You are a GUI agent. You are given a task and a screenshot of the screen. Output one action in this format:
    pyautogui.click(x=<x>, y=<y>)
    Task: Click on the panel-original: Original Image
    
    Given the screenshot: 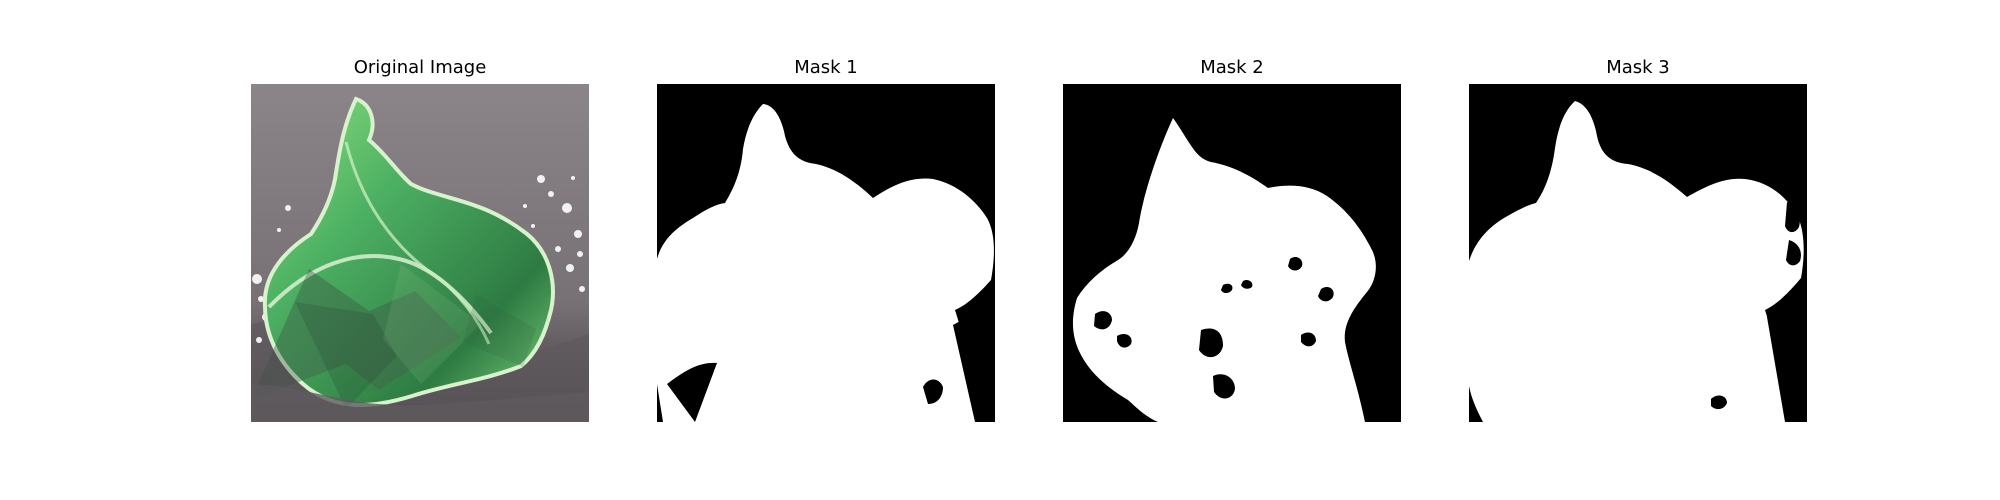 What is the action you would take?
    pyautogui.click(x=420, y=215)
    